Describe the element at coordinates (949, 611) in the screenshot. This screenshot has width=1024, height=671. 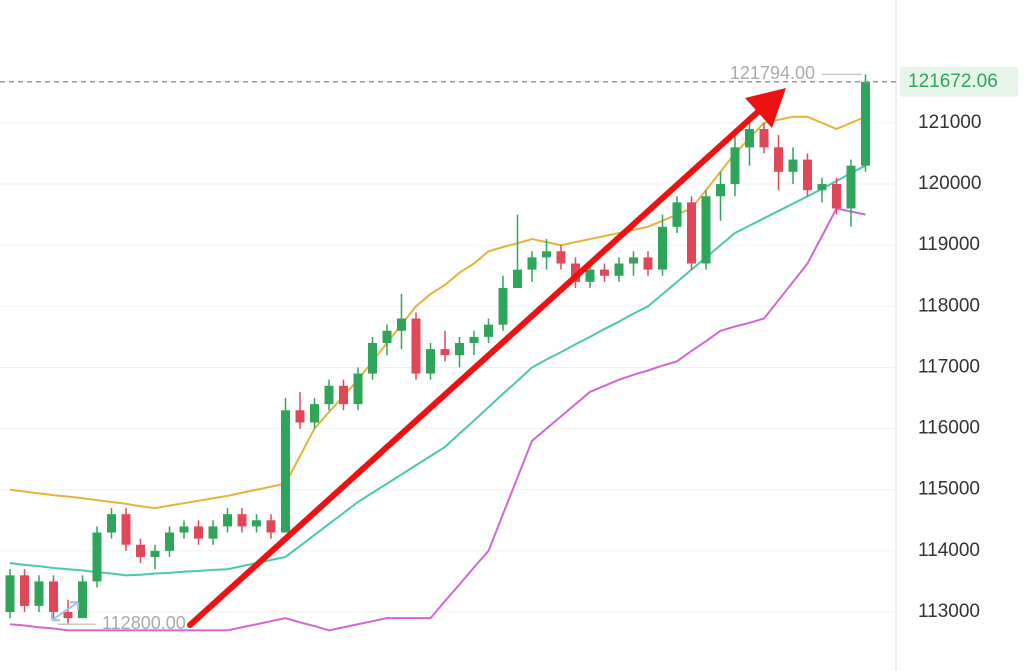
I see `y-tick-label: 113000` at that location.